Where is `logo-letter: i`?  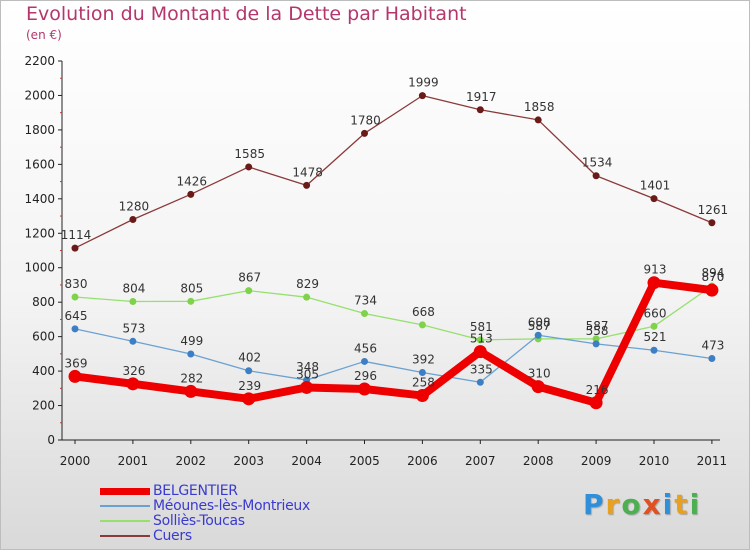
logo-letter: i is located at coordinates (668, 504).